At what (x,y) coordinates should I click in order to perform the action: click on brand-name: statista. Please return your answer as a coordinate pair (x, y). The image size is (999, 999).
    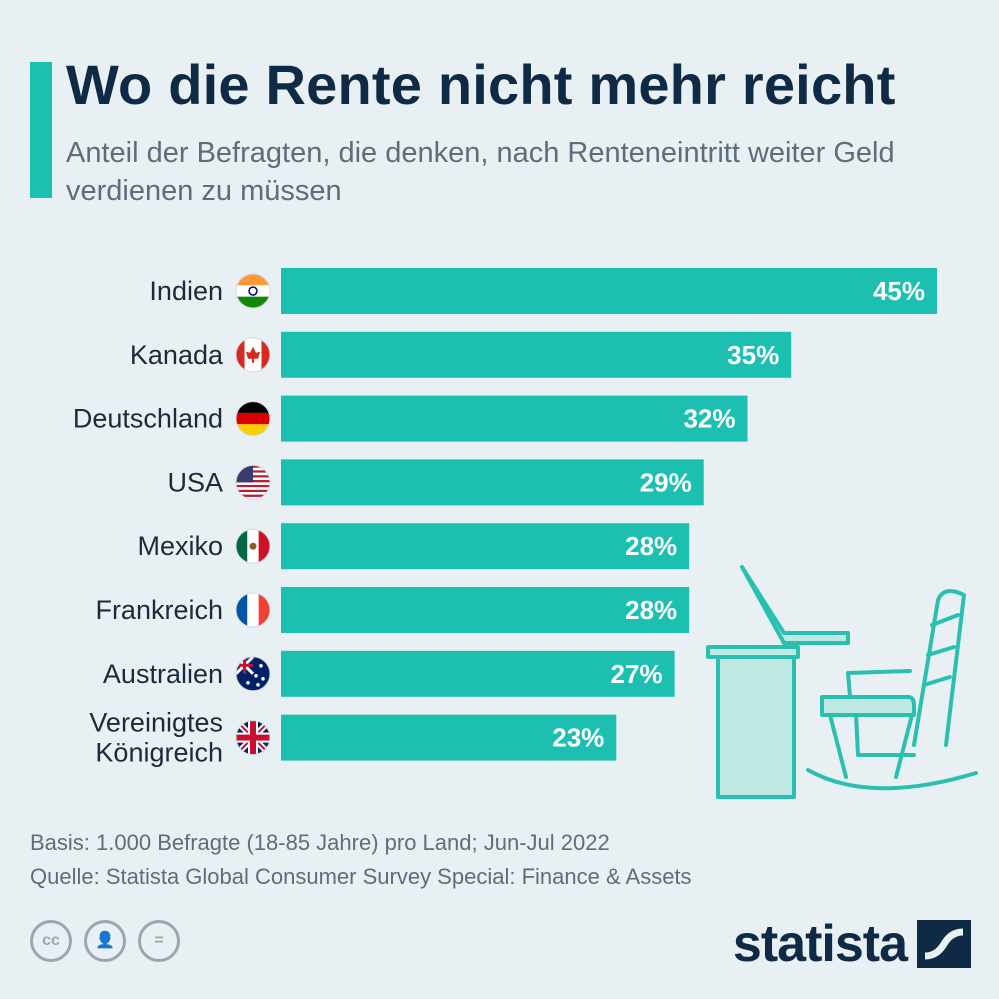
    Looking at the image, I should click on (820, 944).